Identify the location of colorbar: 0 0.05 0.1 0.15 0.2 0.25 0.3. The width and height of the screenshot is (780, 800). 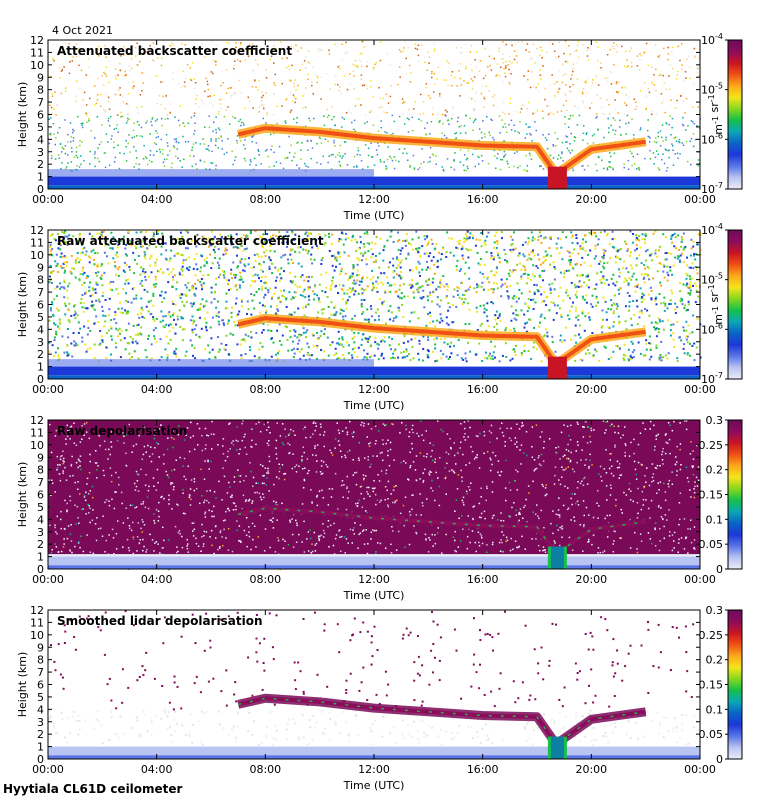
(721, 685).